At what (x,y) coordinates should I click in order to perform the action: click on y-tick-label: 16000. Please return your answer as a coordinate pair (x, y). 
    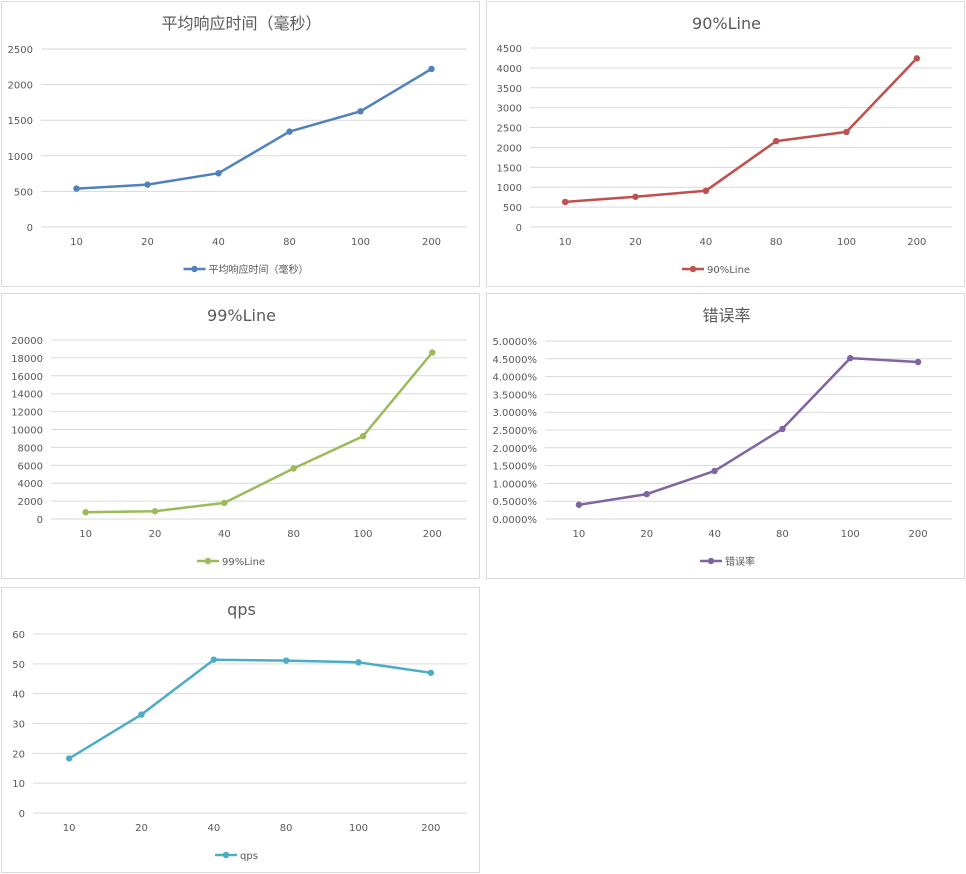
    Looking at the image, I should click on (27, 377).